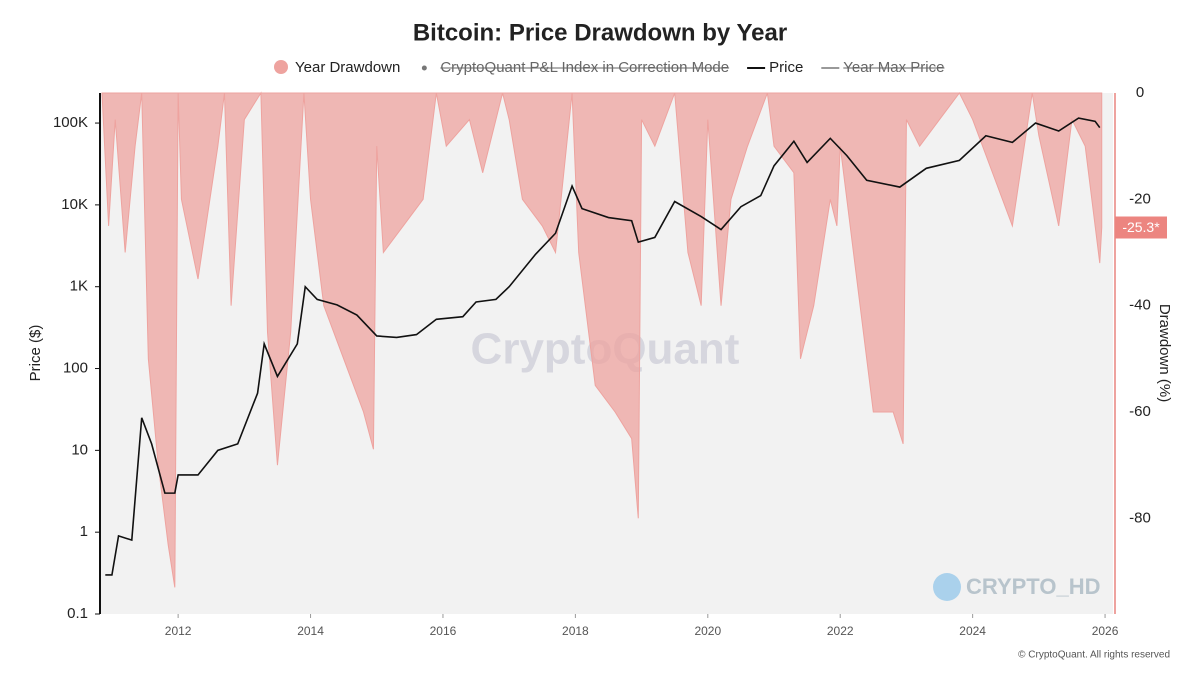  Describe the element at coordinates (600, 32) in the screenshot. I see `chart-title: Bitcoin: Price Drawdown by Year` at that location.